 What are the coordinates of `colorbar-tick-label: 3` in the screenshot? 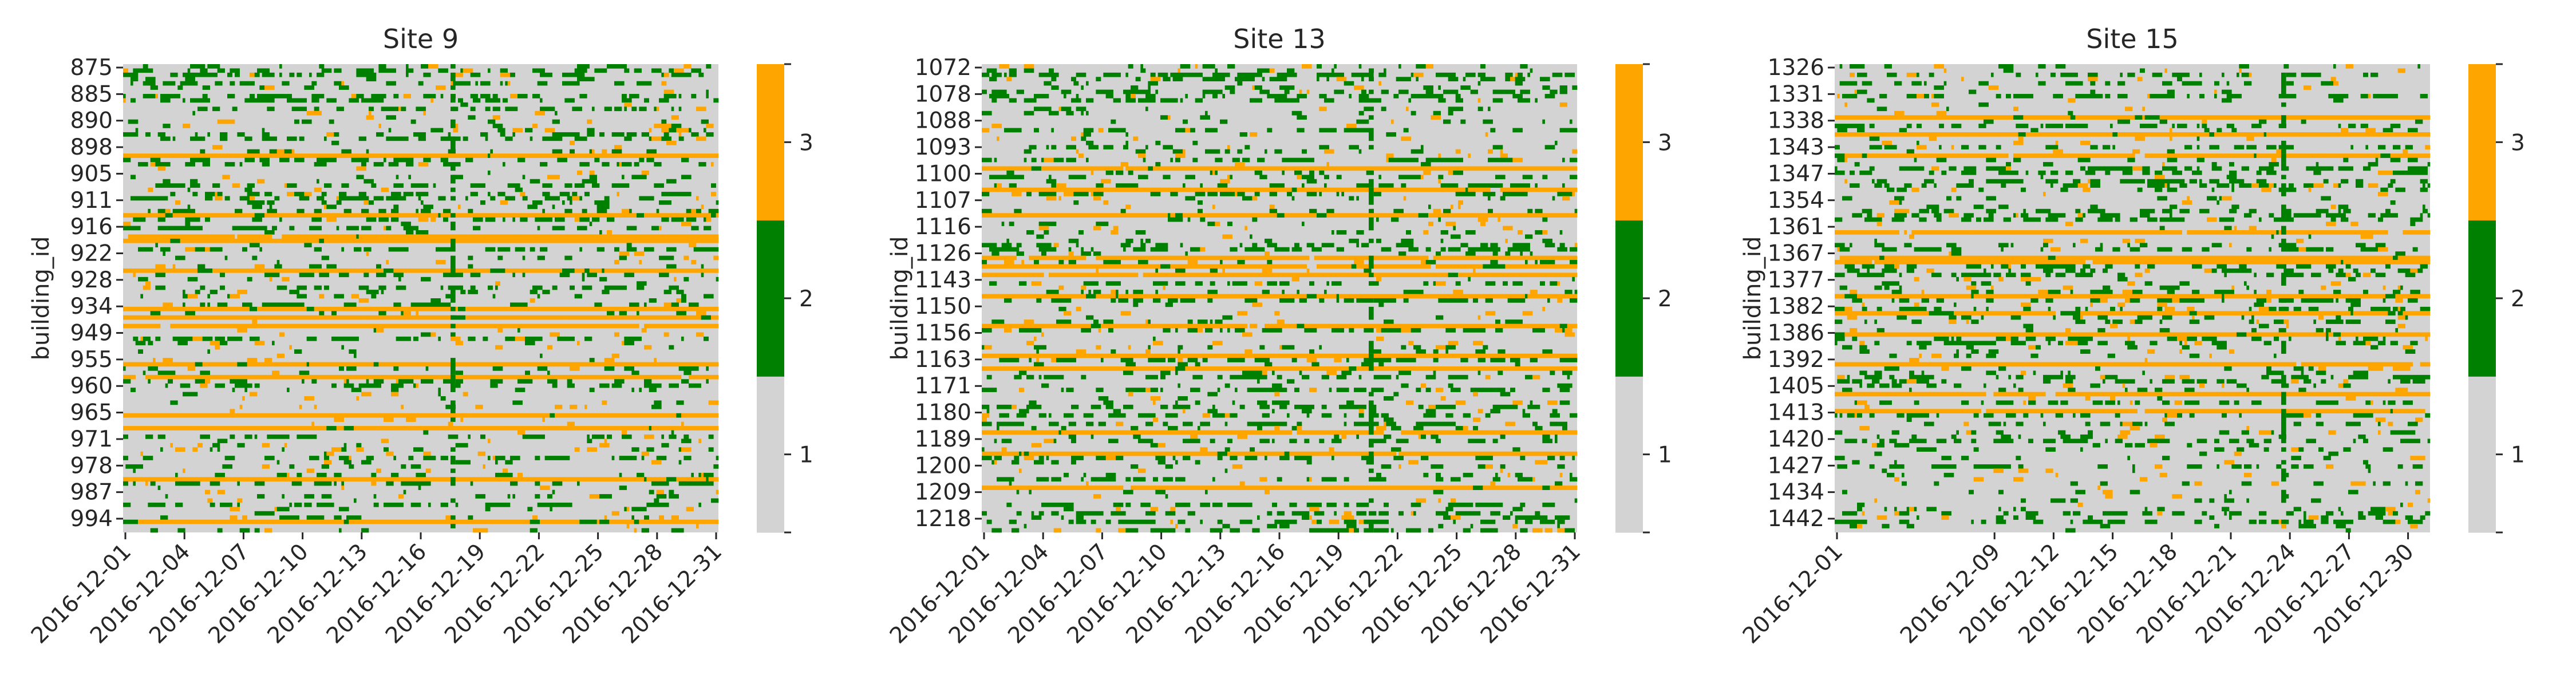 It's located at (1665, 143).